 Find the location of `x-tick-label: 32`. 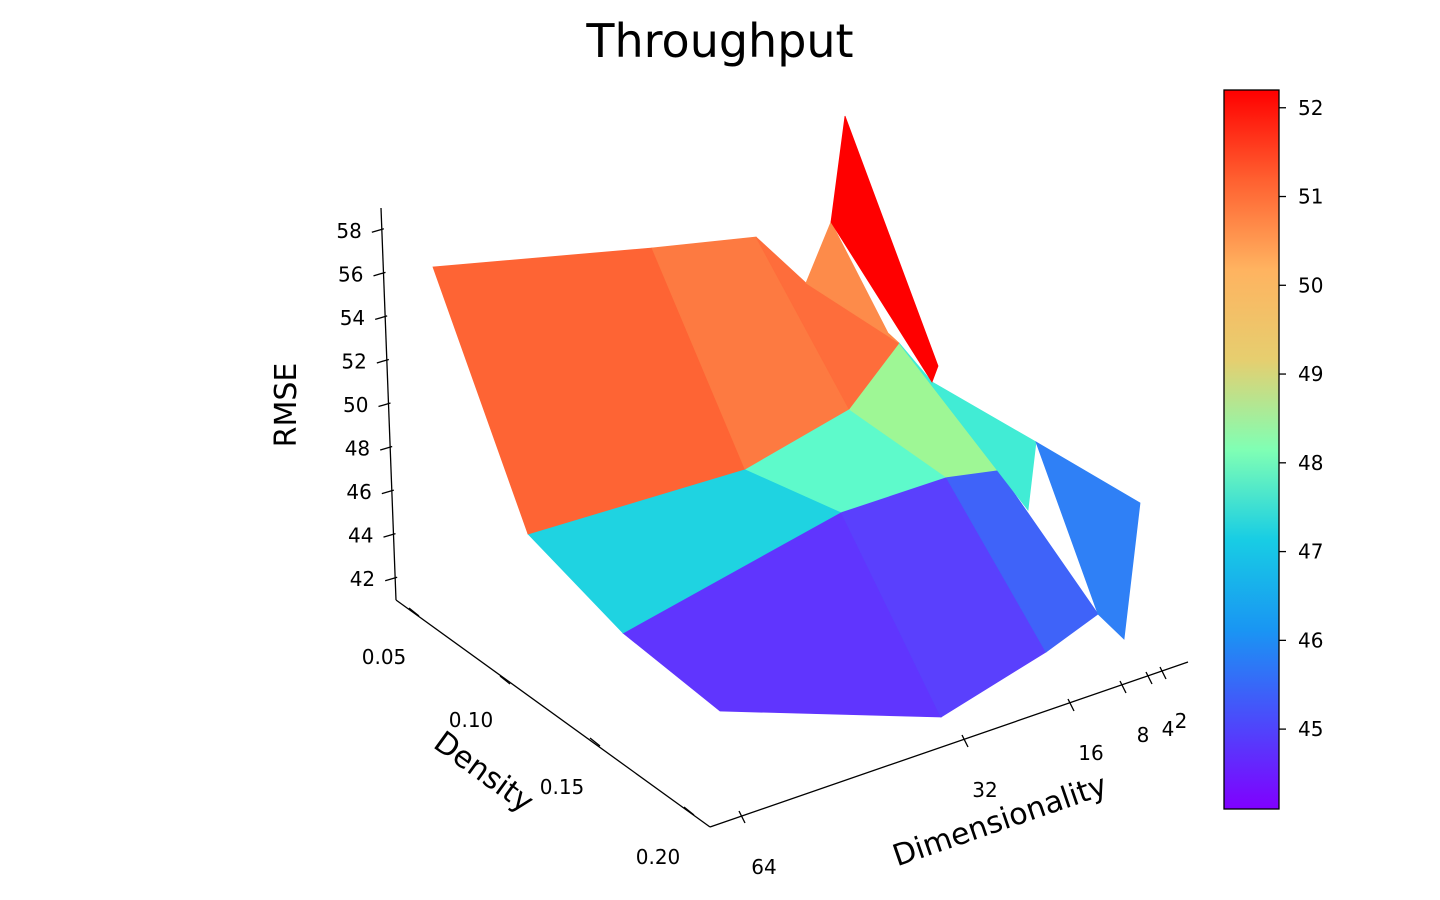

x-tick-label: 32 is located at coordinates (984, 790).